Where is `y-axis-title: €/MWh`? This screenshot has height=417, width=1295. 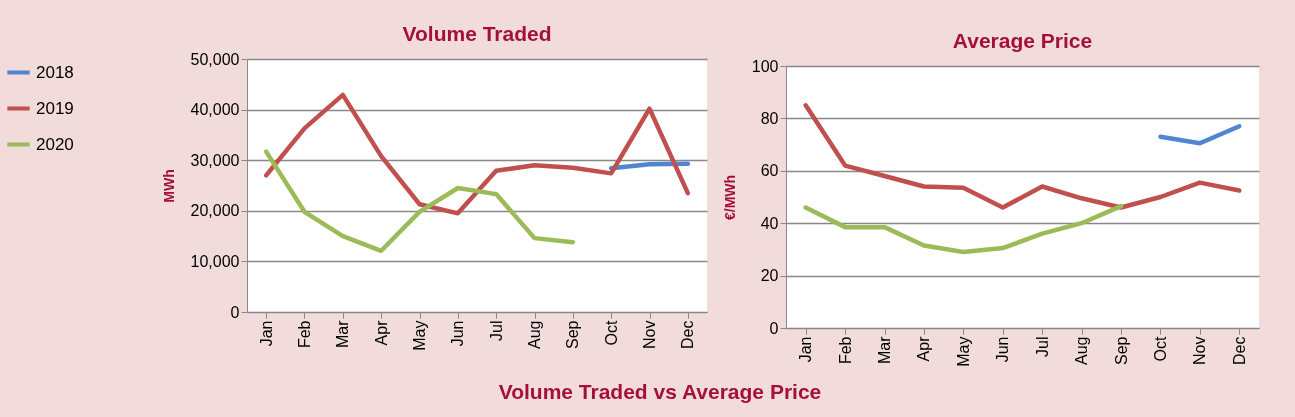
y-axis-title: €/MWh is located at coordinates (729, 197).